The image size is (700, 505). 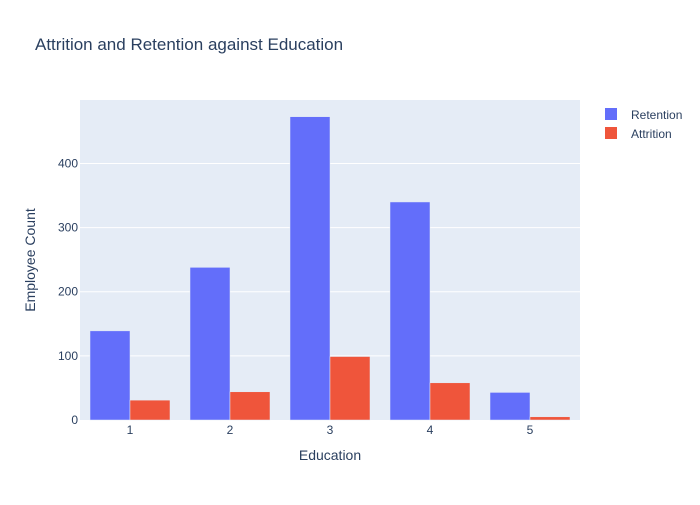 I want to click on y-tick-label: 100, so click(x=68, y=356).